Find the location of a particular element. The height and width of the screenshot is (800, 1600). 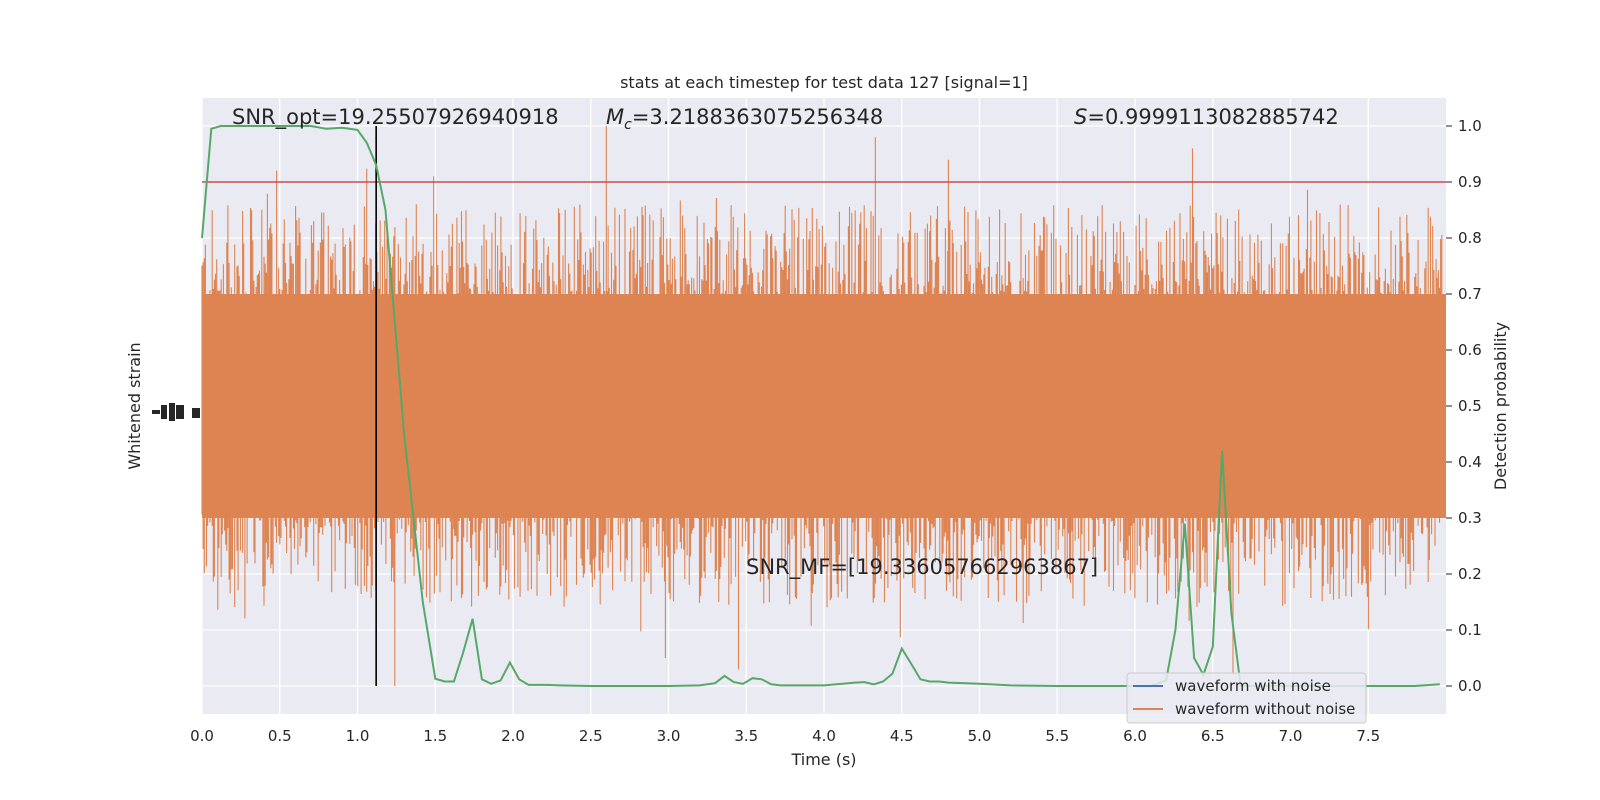

x-tick-label: 5.0 is located at coordinates (980, 736).